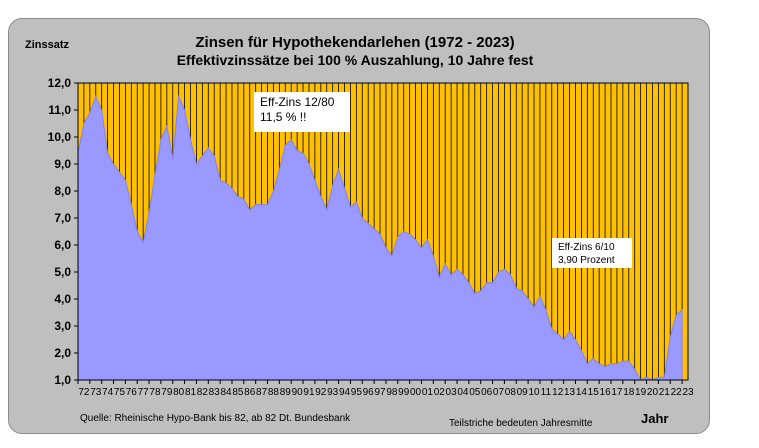 Image resolution: width=759 pixels, height=448 pixels. Describe the element at coordinates (369, 392) in the screenshot. I see `x-tick-label: 96` at that location.